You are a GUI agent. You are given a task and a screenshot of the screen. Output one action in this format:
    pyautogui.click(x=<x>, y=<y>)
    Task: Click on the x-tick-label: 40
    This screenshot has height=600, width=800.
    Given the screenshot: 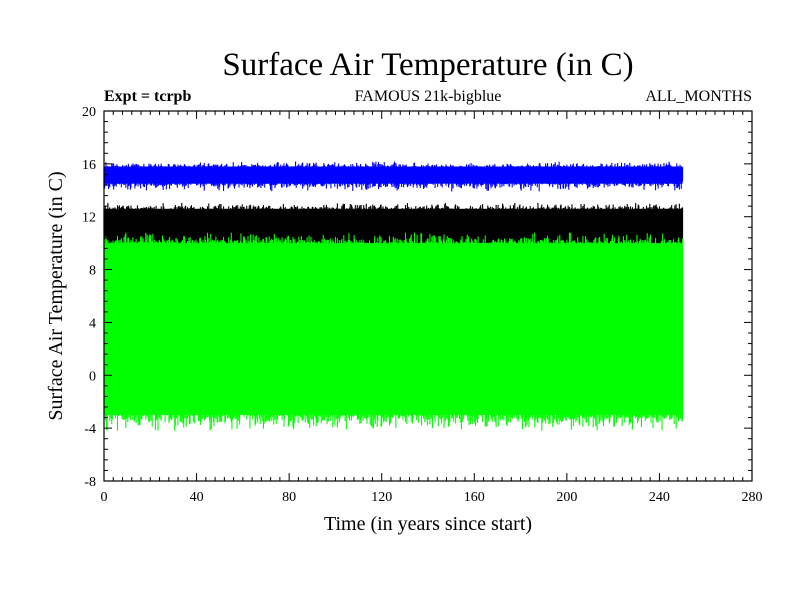 What is the action you would take?
    pyautogui.click(x=197, y=497)
    